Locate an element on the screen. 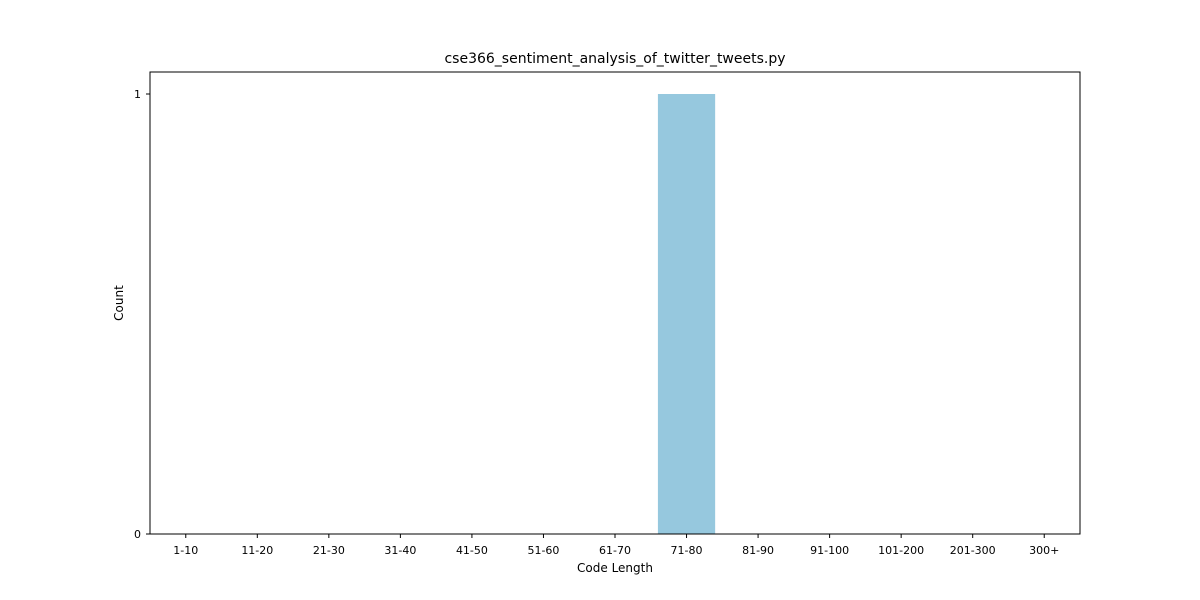 This screenshot has width=1200, height=600. x-tick-label: 61-70 is located at coordinates (615, 550).